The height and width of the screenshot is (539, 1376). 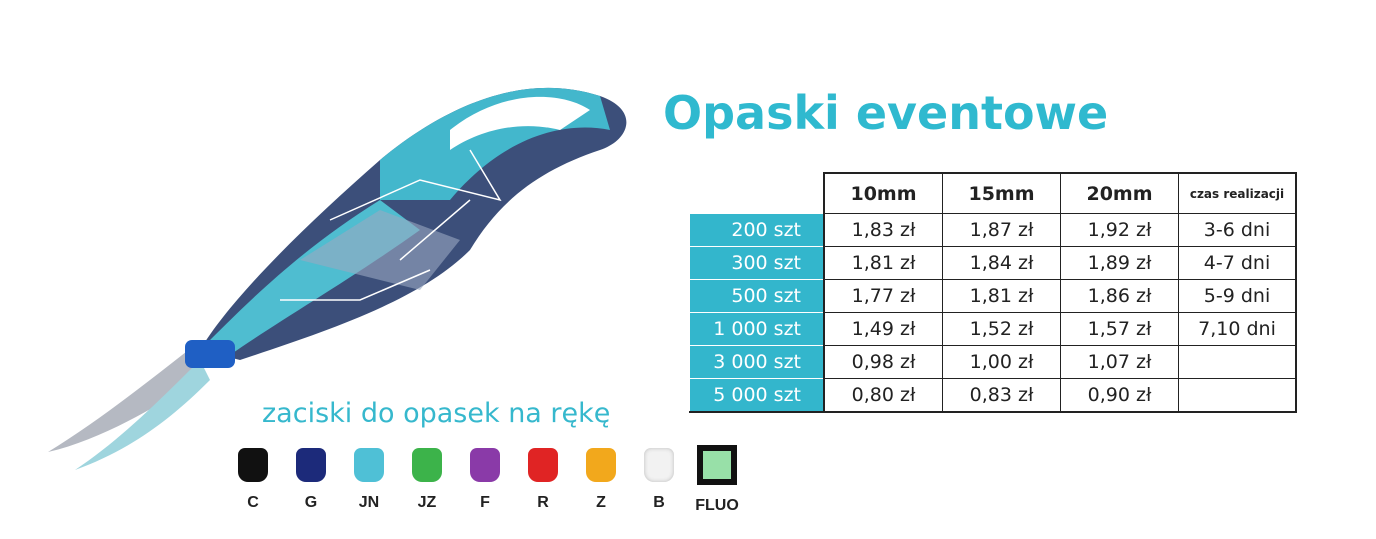 I want to click on clip-code: G, so click(x=311, y=502).